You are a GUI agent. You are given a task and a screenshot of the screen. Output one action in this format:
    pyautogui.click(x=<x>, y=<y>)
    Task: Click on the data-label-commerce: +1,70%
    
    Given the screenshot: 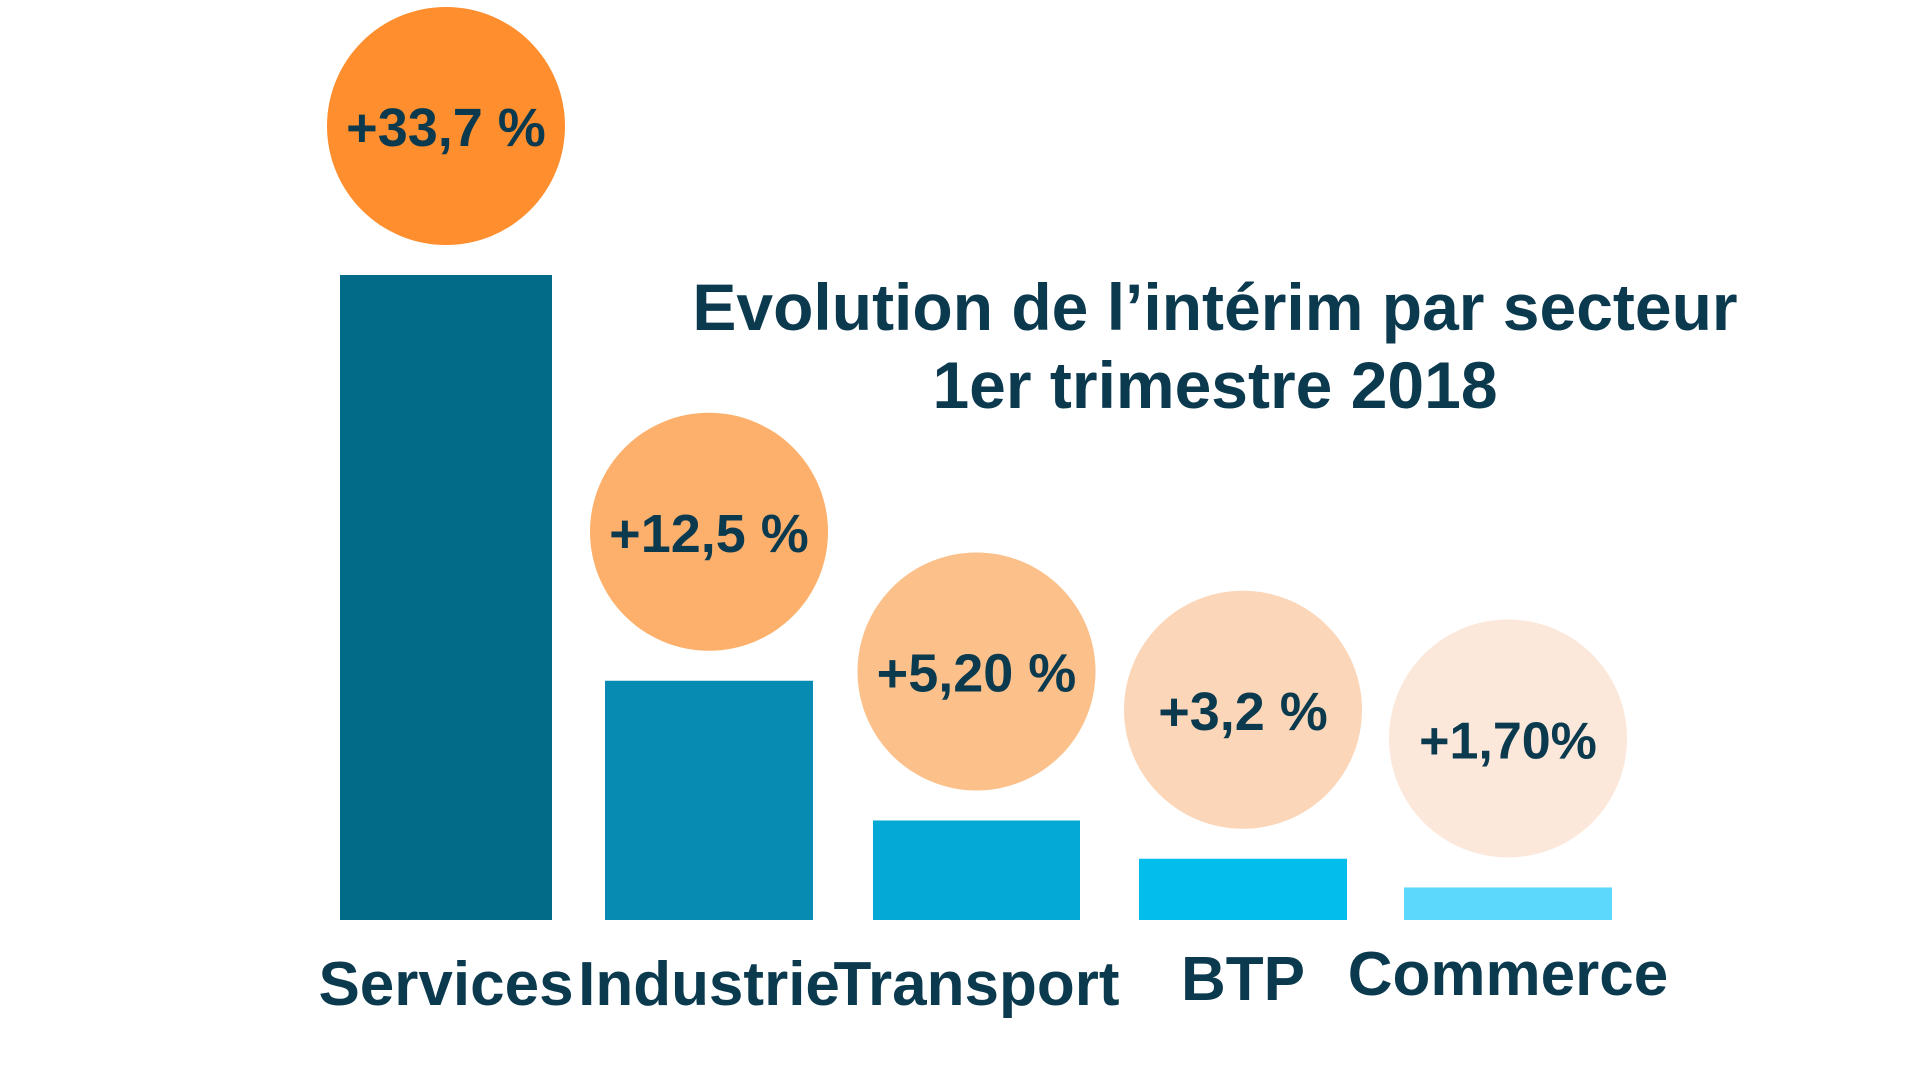 What is the action you would take?
    pyautogui.click(x=1508, y=741)
    